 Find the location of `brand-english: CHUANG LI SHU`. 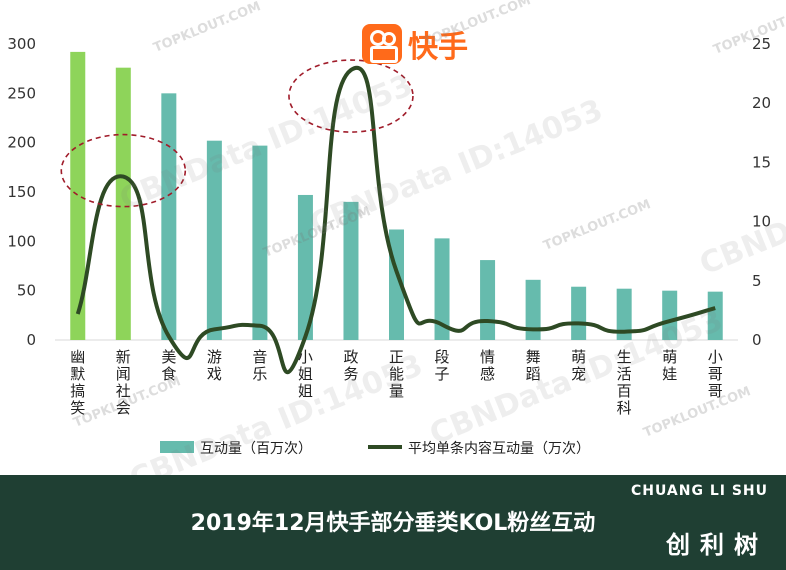

brand-english: CHUANG LI SHU is located at coordinates (699, 491).